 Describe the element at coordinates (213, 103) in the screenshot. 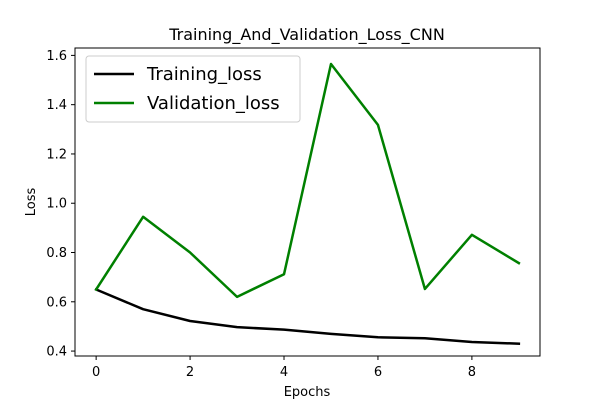

I see `legend-label-validation: Validation_loss` at that location.